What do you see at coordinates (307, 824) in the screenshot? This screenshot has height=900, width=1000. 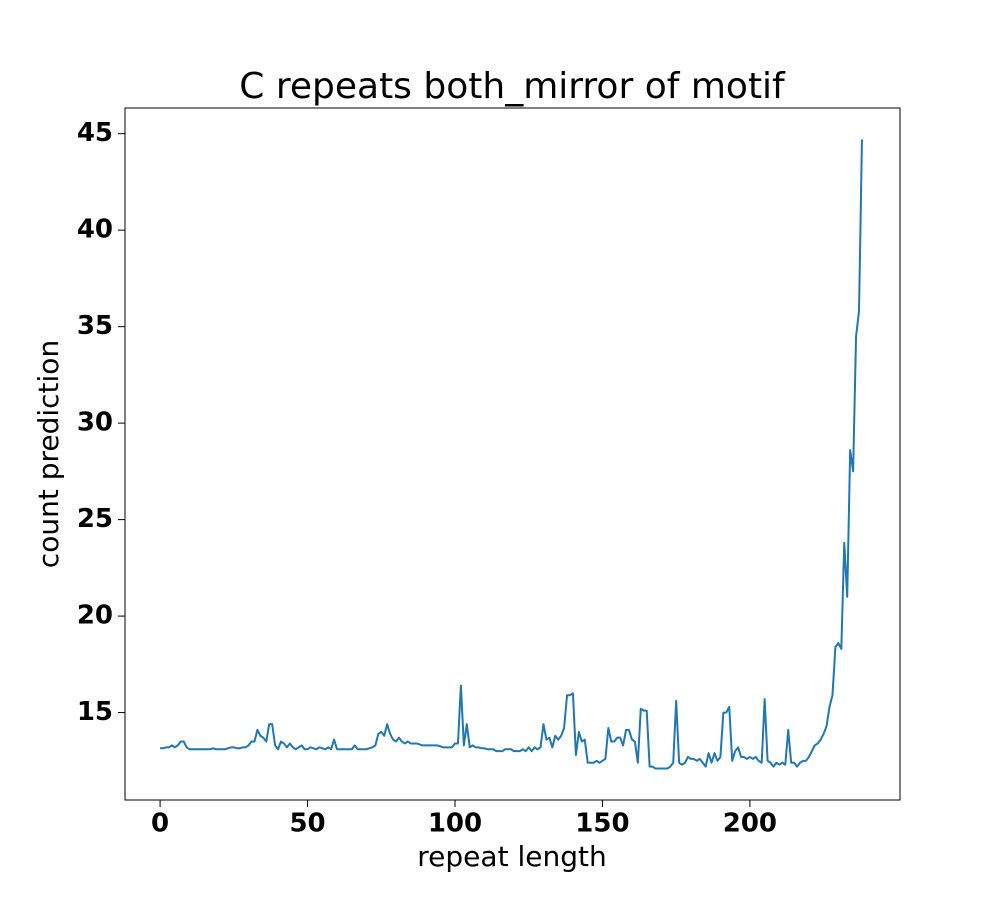 I see `x-tick-label: 50` at bounding box center [307, 824].